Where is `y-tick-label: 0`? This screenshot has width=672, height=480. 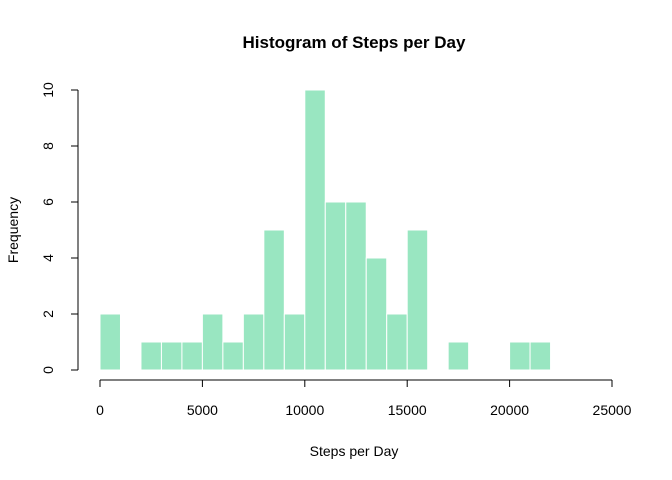 y-tick-label: 0 is located at coordinates (48, 370).